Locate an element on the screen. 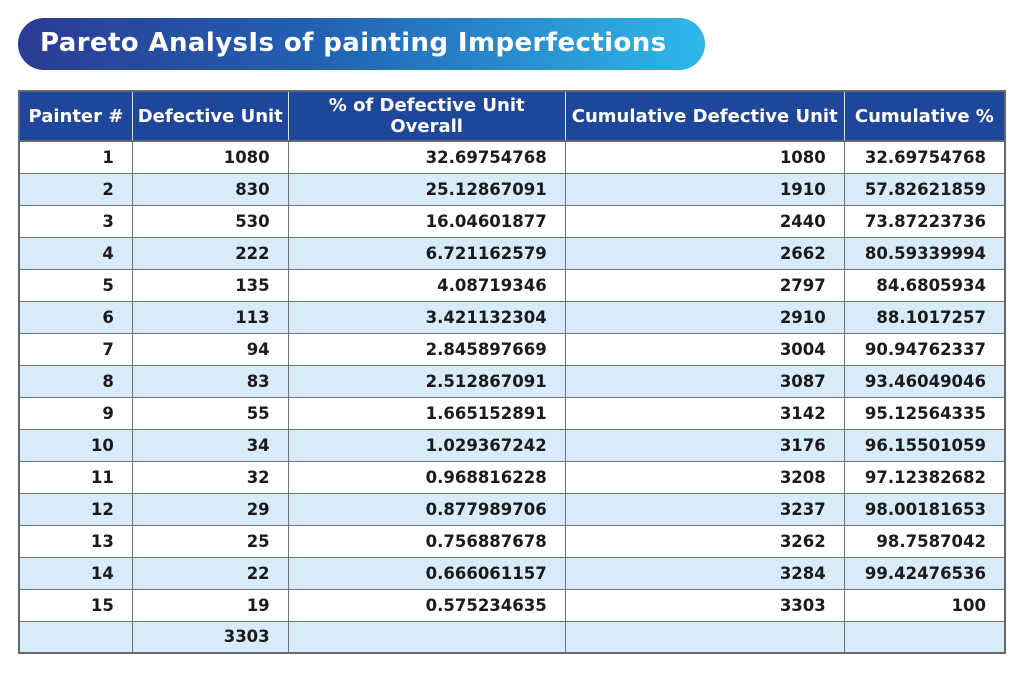 This screenshot has height=683, width=1024. cell-percent-overall: 0.666061157 is located at coordinates (426, 573).